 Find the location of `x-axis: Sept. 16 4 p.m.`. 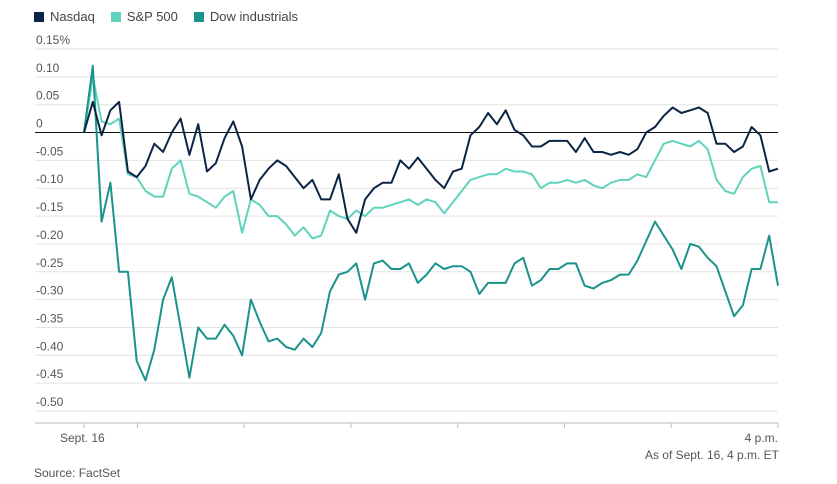

x-axis: Sept. 16 4 p.m. is located at coordinates (407, 433).